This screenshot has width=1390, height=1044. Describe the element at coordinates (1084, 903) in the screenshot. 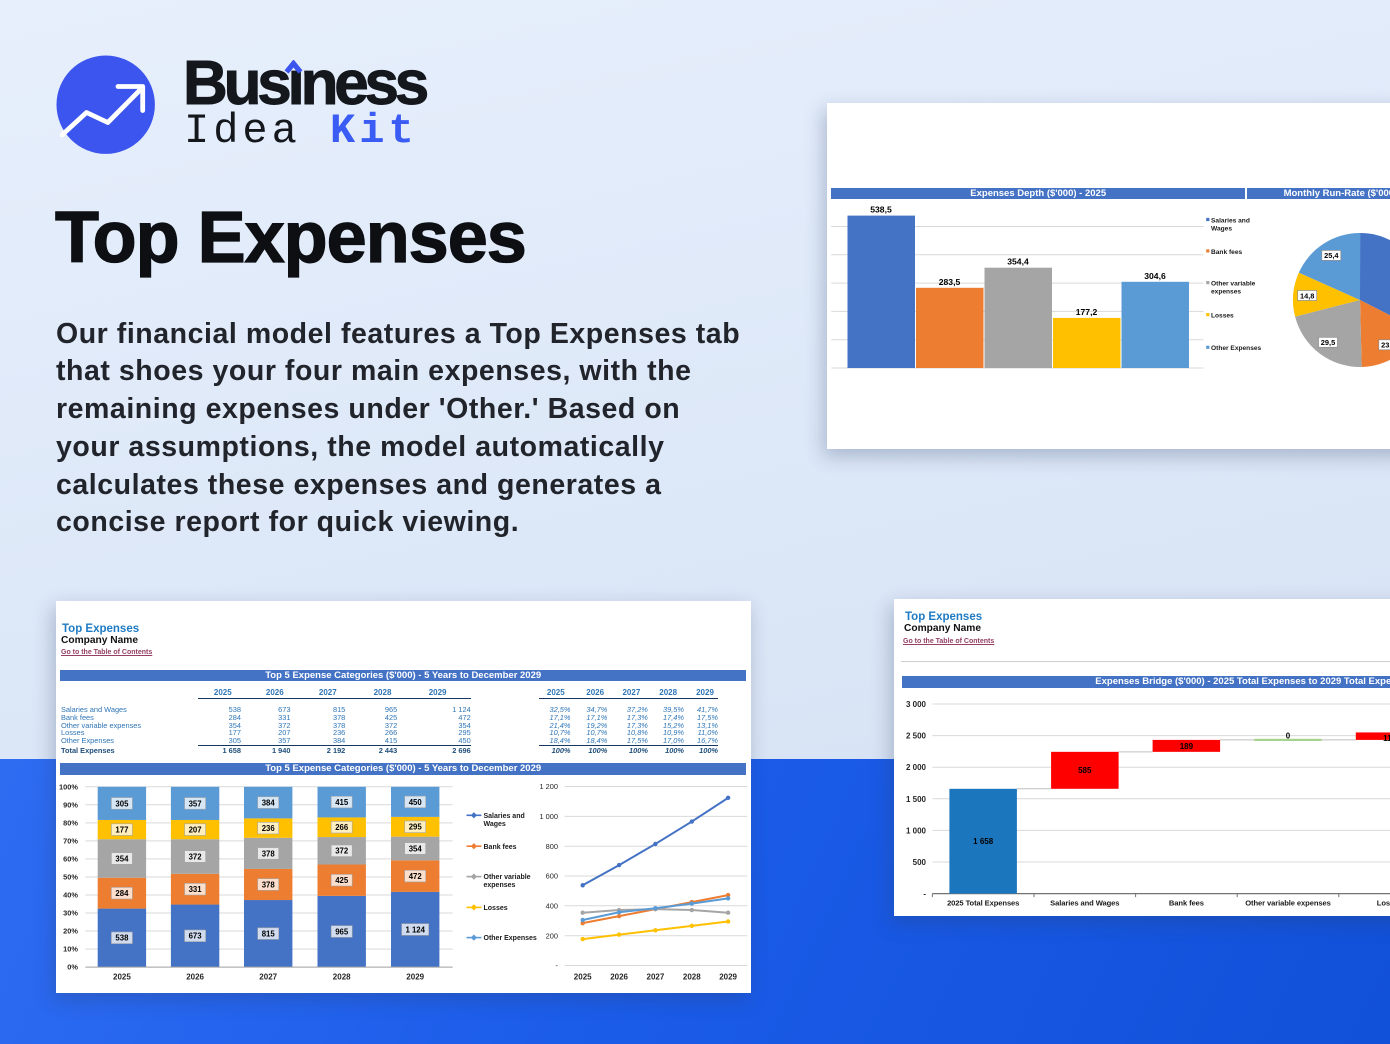

I see `svg-text: Salaries and Wages` at that location.